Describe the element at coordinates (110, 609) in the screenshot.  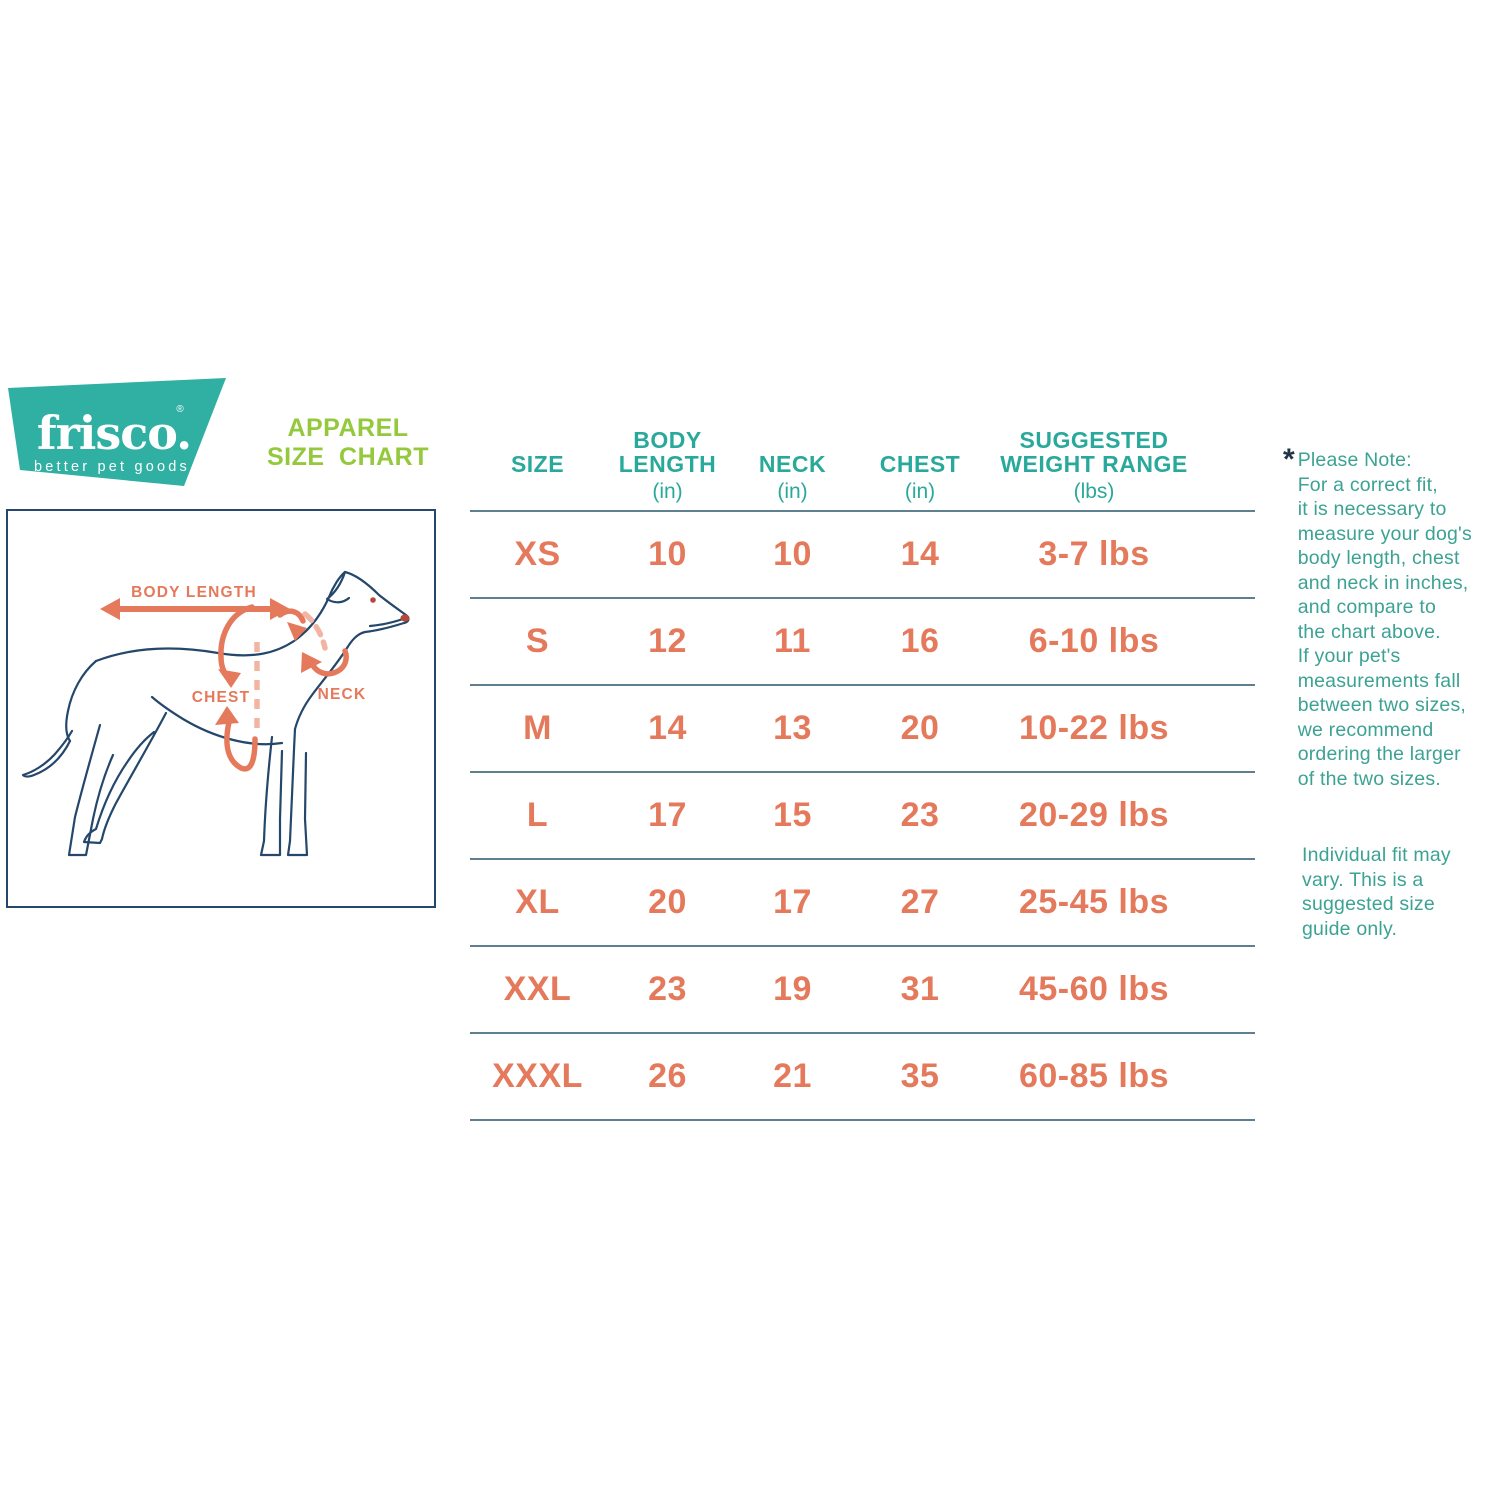
I see `arrow-left-icon` at that location.